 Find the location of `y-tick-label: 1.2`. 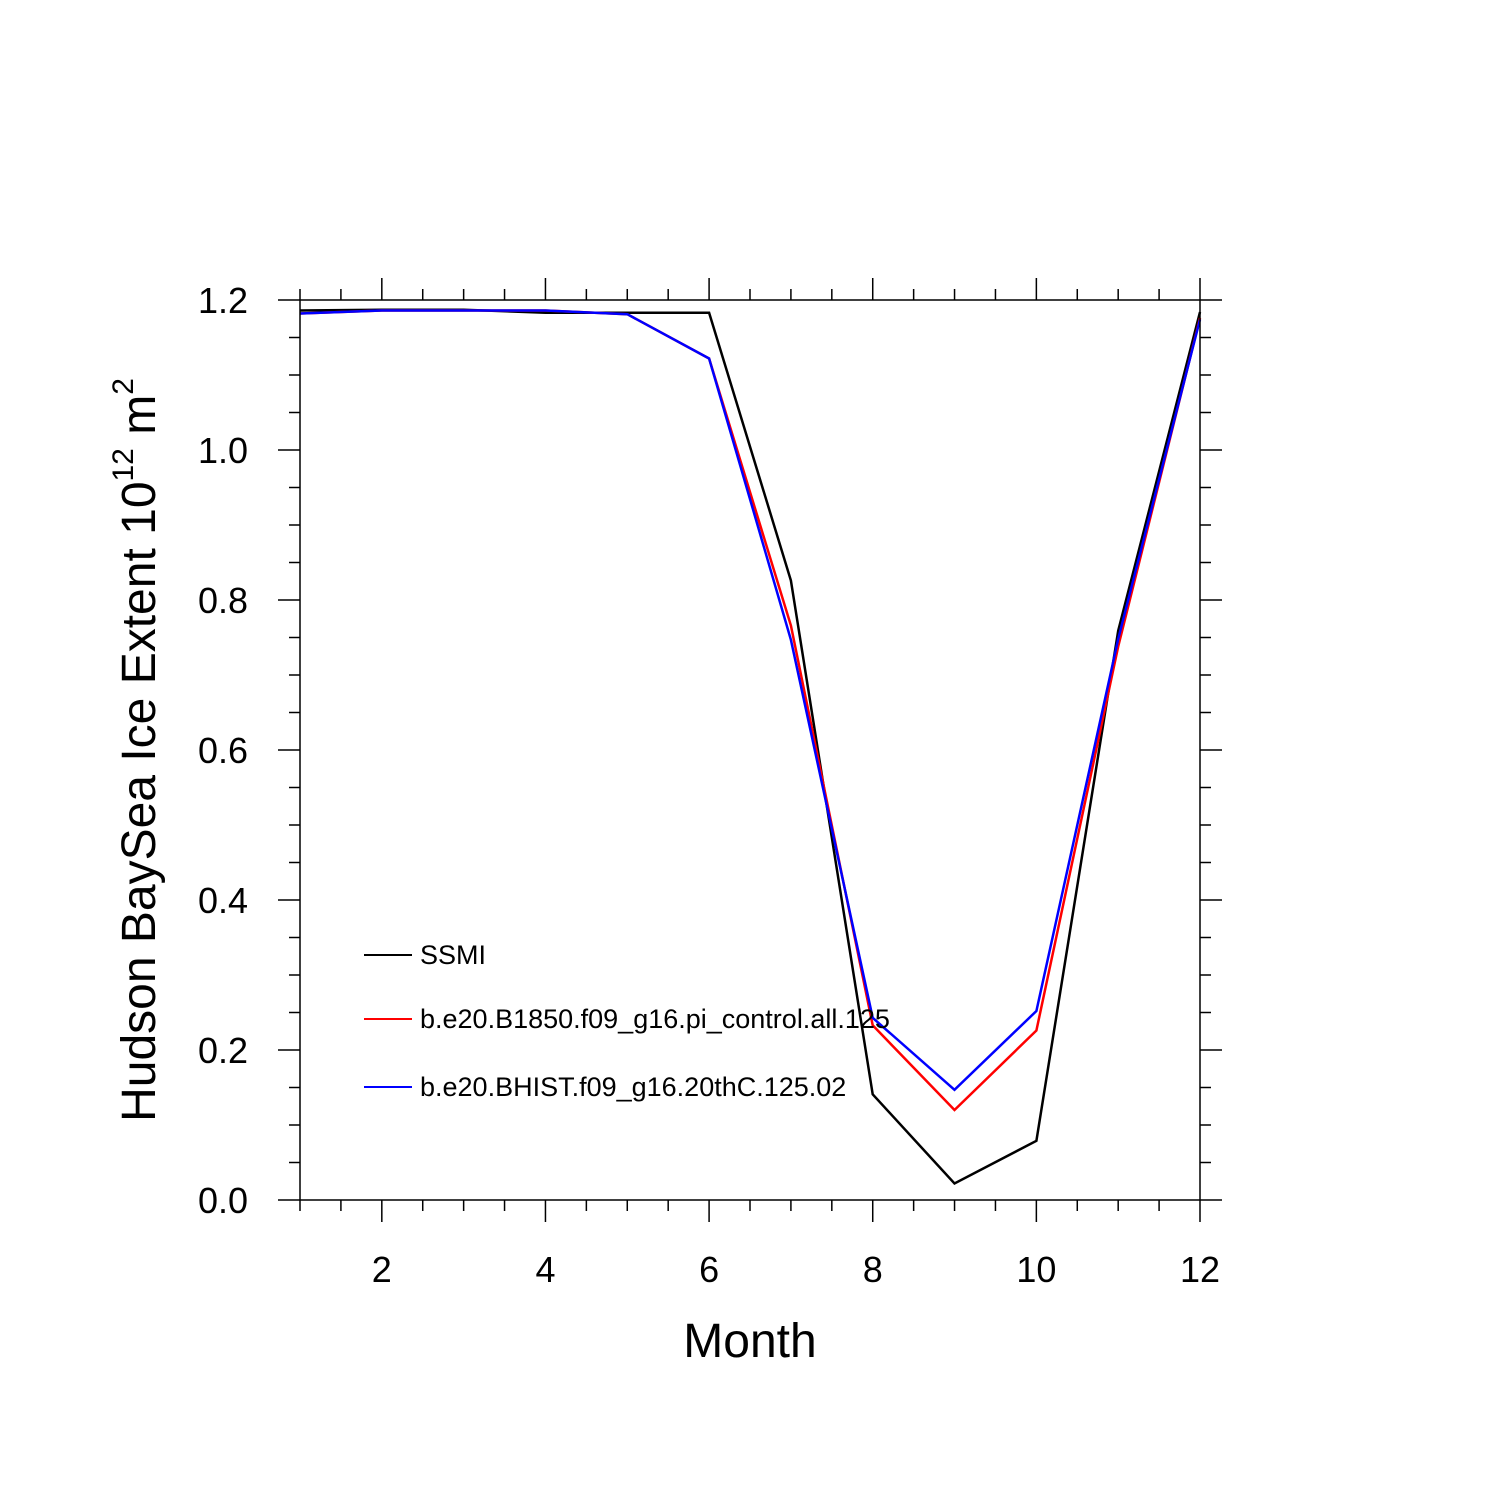

y-tick-label: 1.2 is located at coordinates (223, 300).